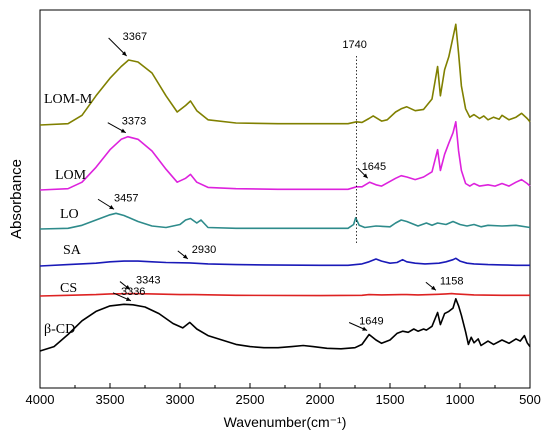 This screenshot has height=444, width=550. Describe the element at coordinates (135, 37) in the screenshot. I see `annotation-label-3367: 3367` at that location.